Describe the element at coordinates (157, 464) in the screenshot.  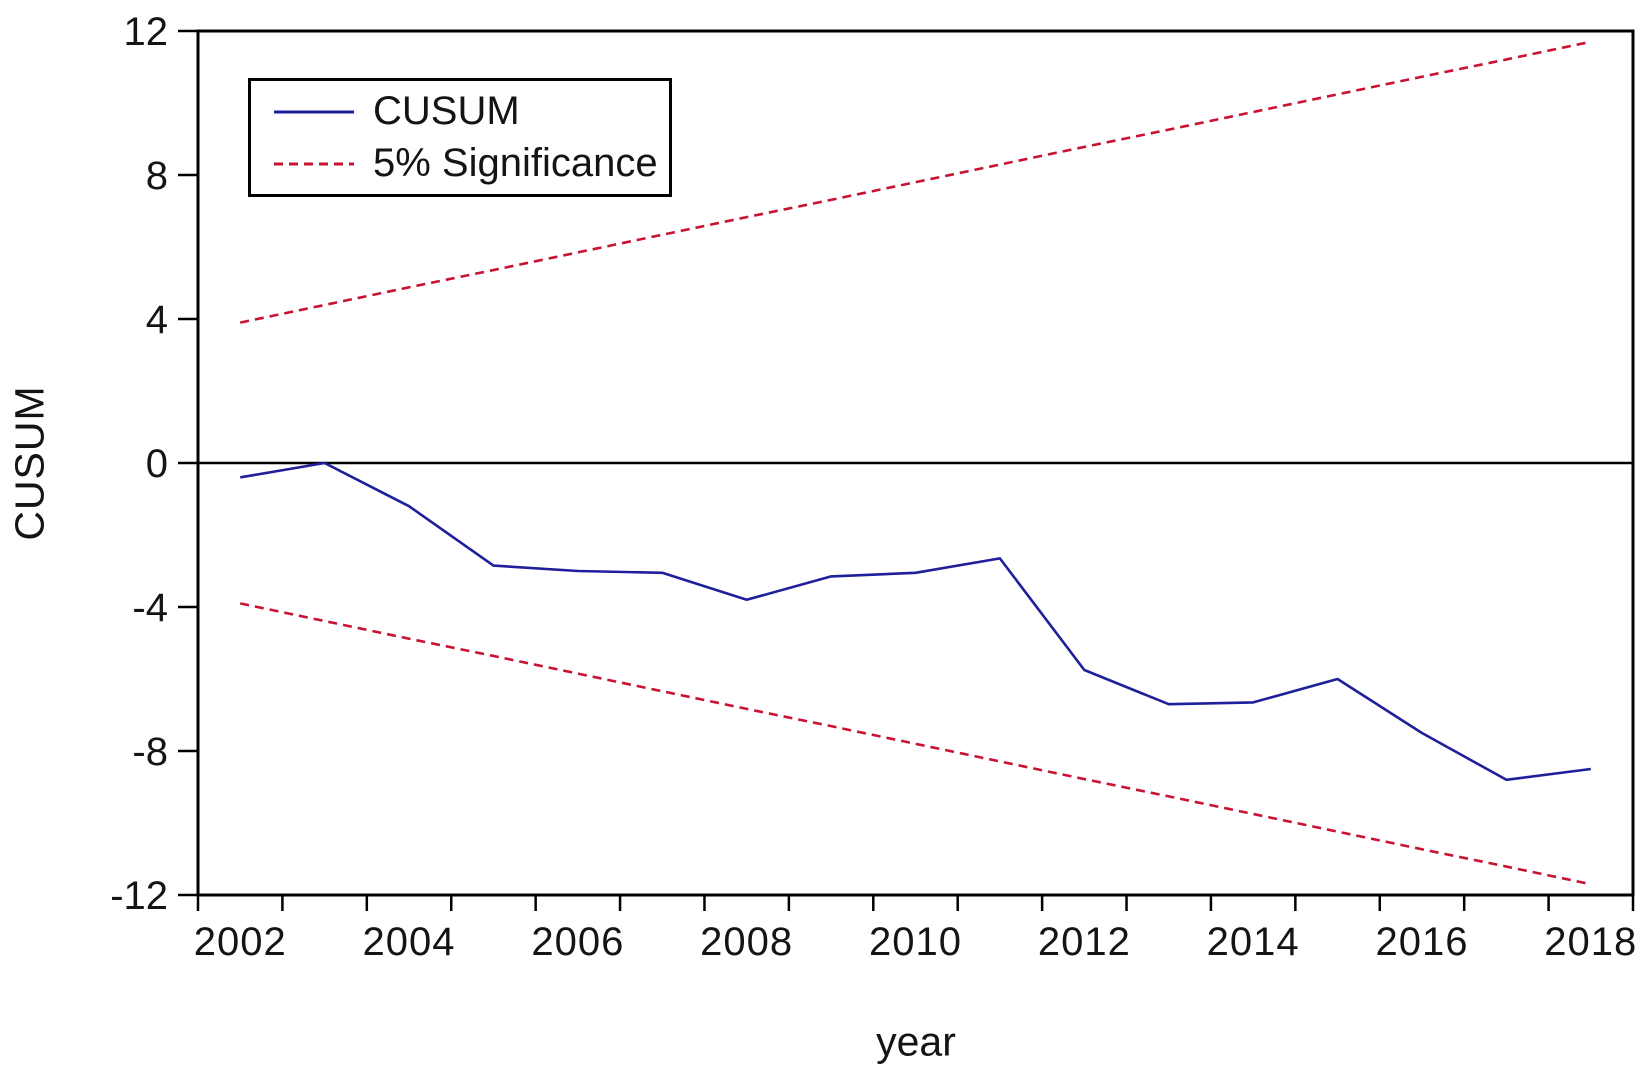
I see `y-tick-label: 0` at that location.